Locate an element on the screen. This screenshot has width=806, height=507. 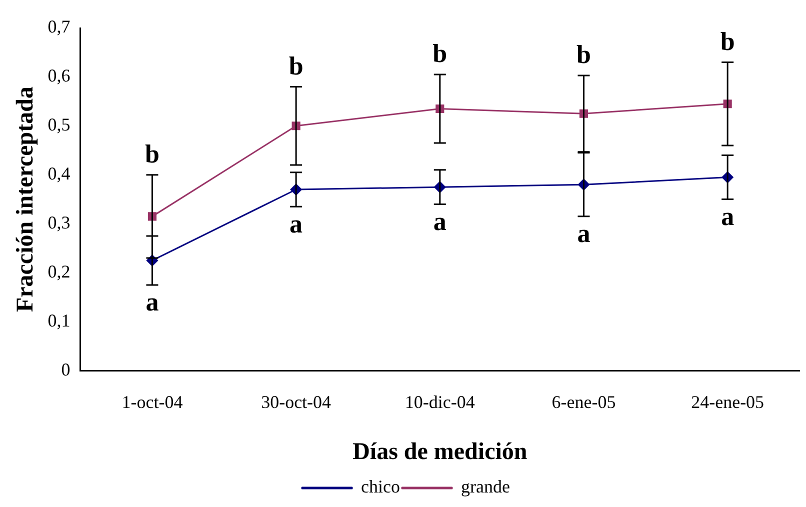
x-tick-label: 10-dic-04 is located at coordinates (439, 402).